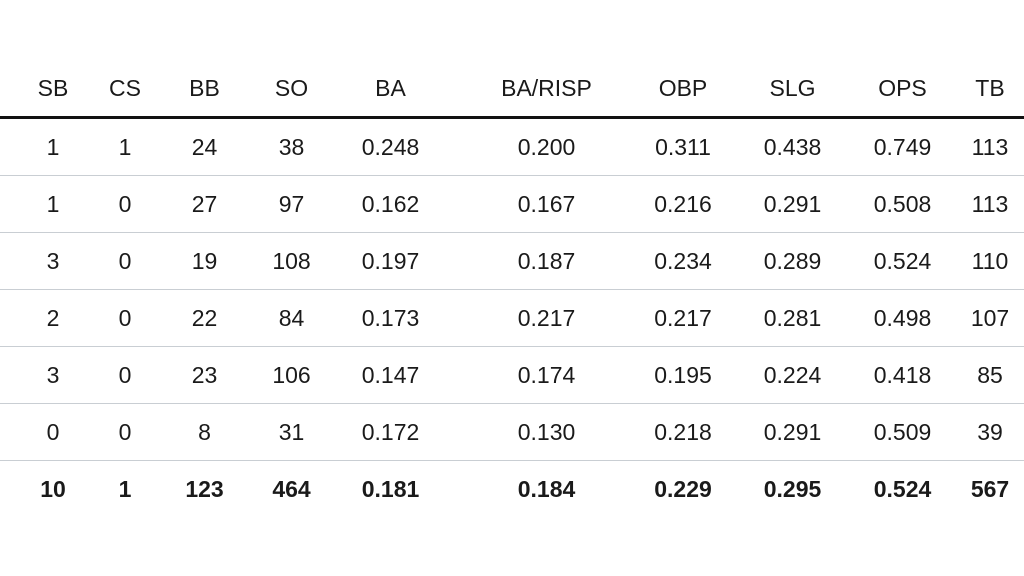  I want to click on cell-slg: 0.281, so click(792, 318).